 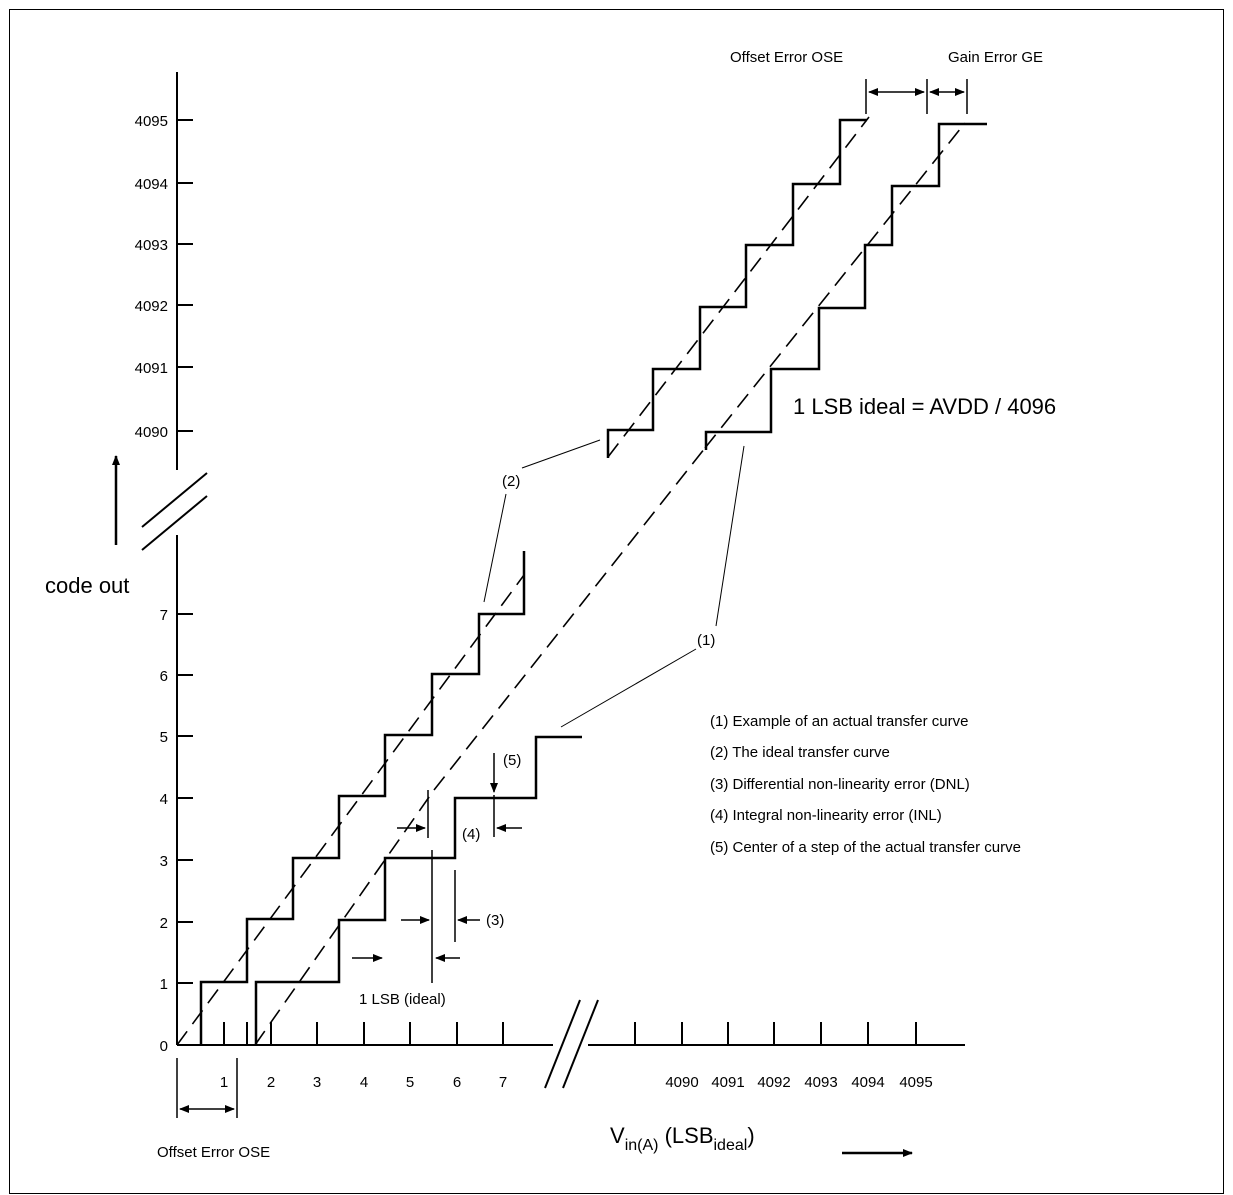 What do you see at coordinates (164, 737) in the screenshot?
I see `y-tick-label: 5` at bounding box center [164, 737].